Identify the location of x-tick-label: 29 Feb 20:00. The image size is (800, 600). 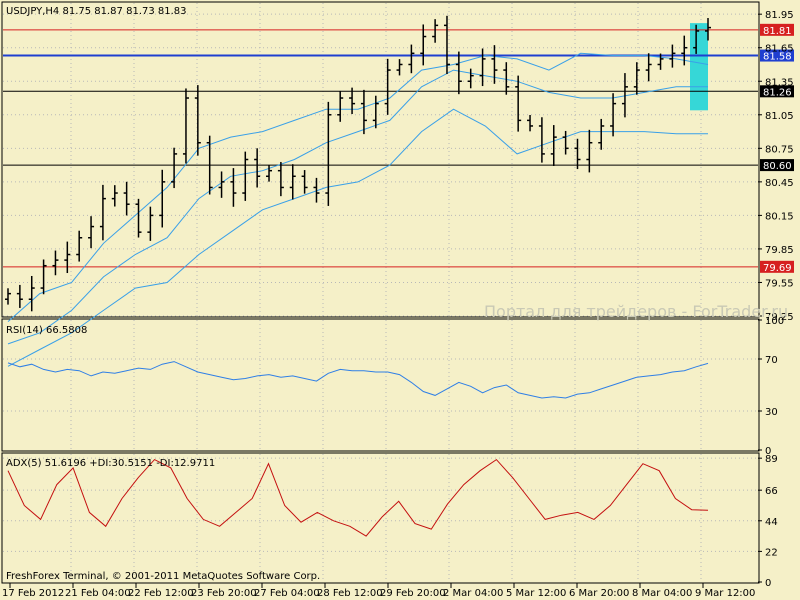
(413, 593).